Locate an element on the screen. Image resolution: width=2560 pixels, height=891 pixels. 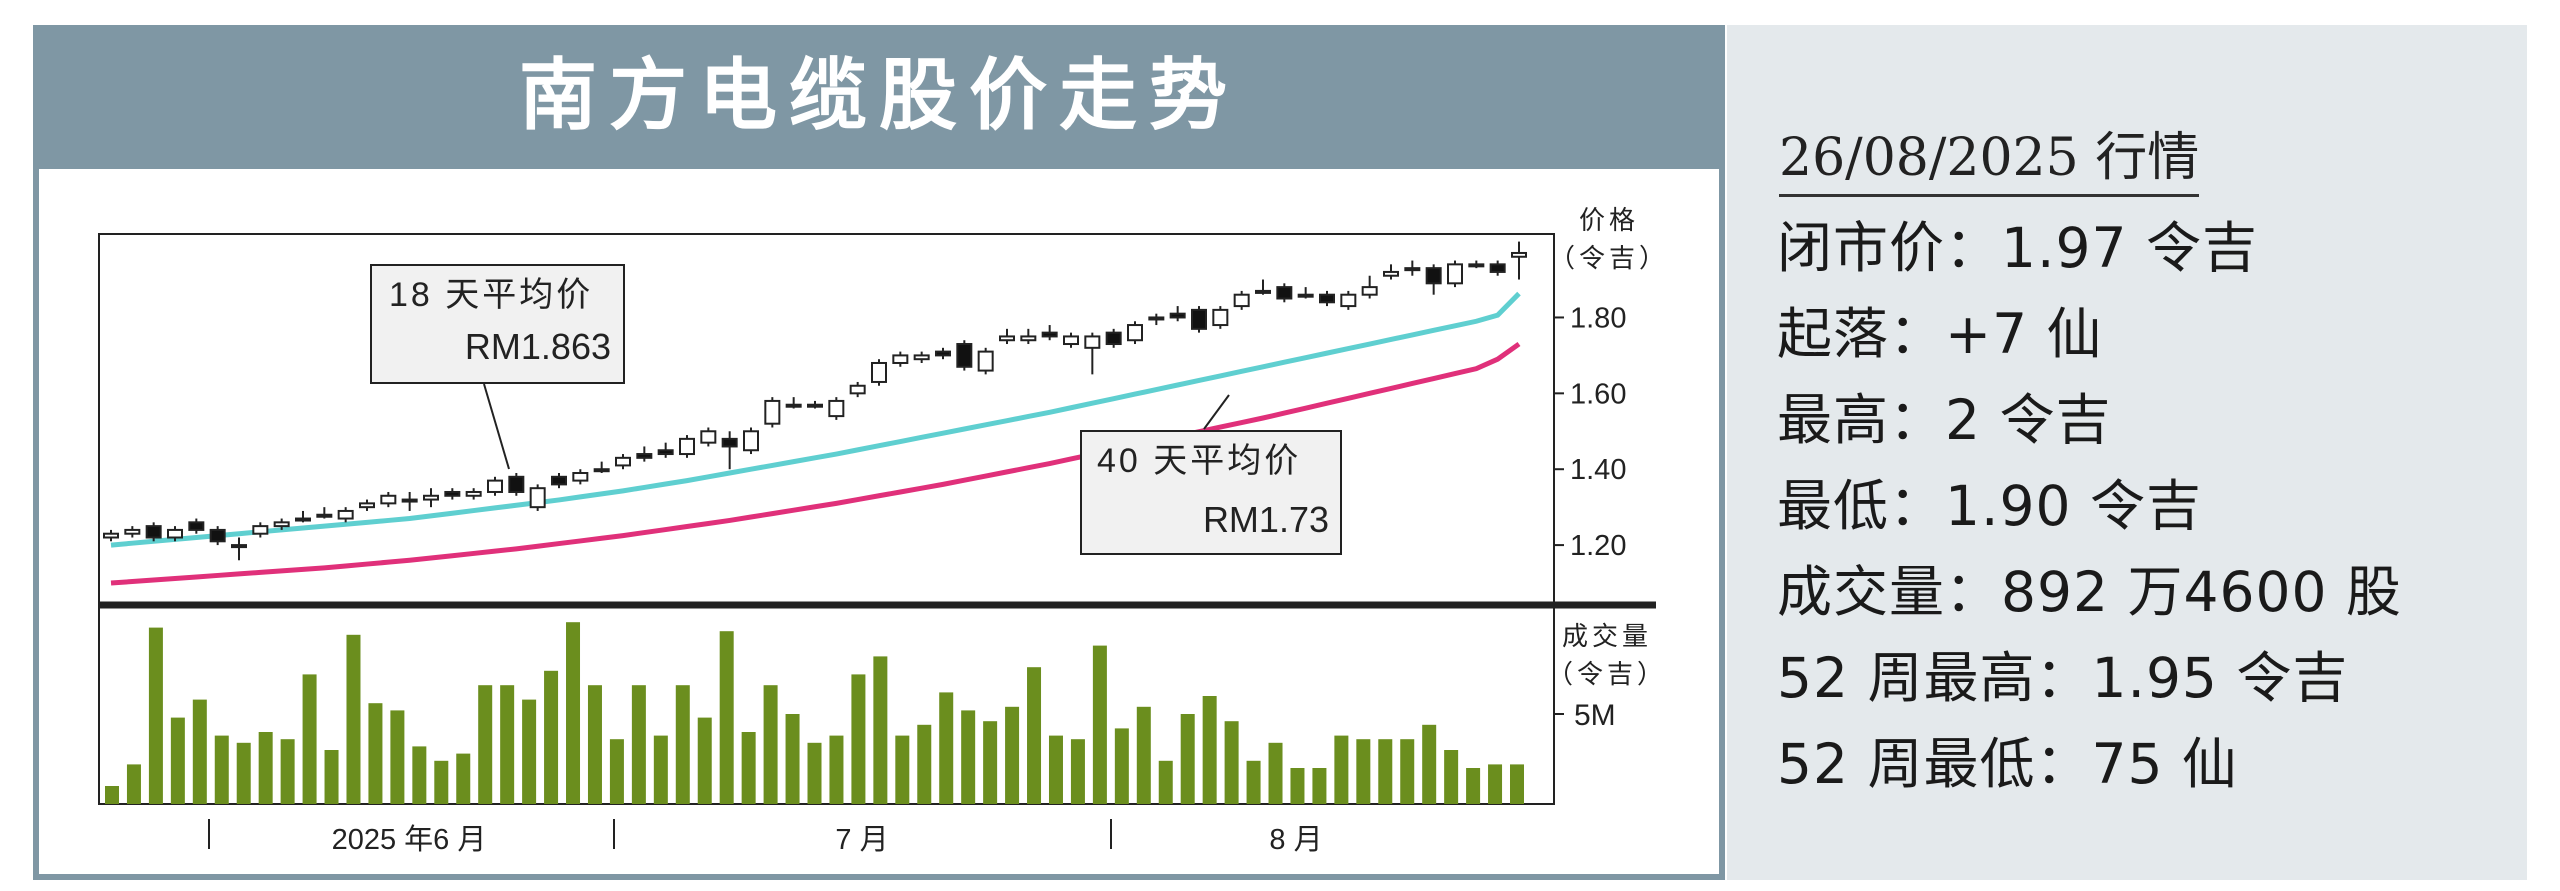
chart-title: 南方电缆股价走势 is located at coordinates (878, 96).